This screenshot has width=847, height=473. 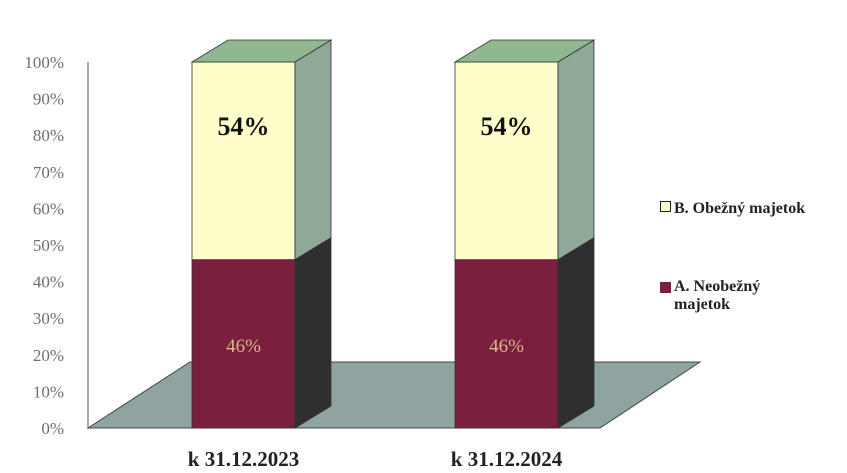 I want to click on legend-item-neobezny: A. Neobežný majetok, so click(x=720, y=296).